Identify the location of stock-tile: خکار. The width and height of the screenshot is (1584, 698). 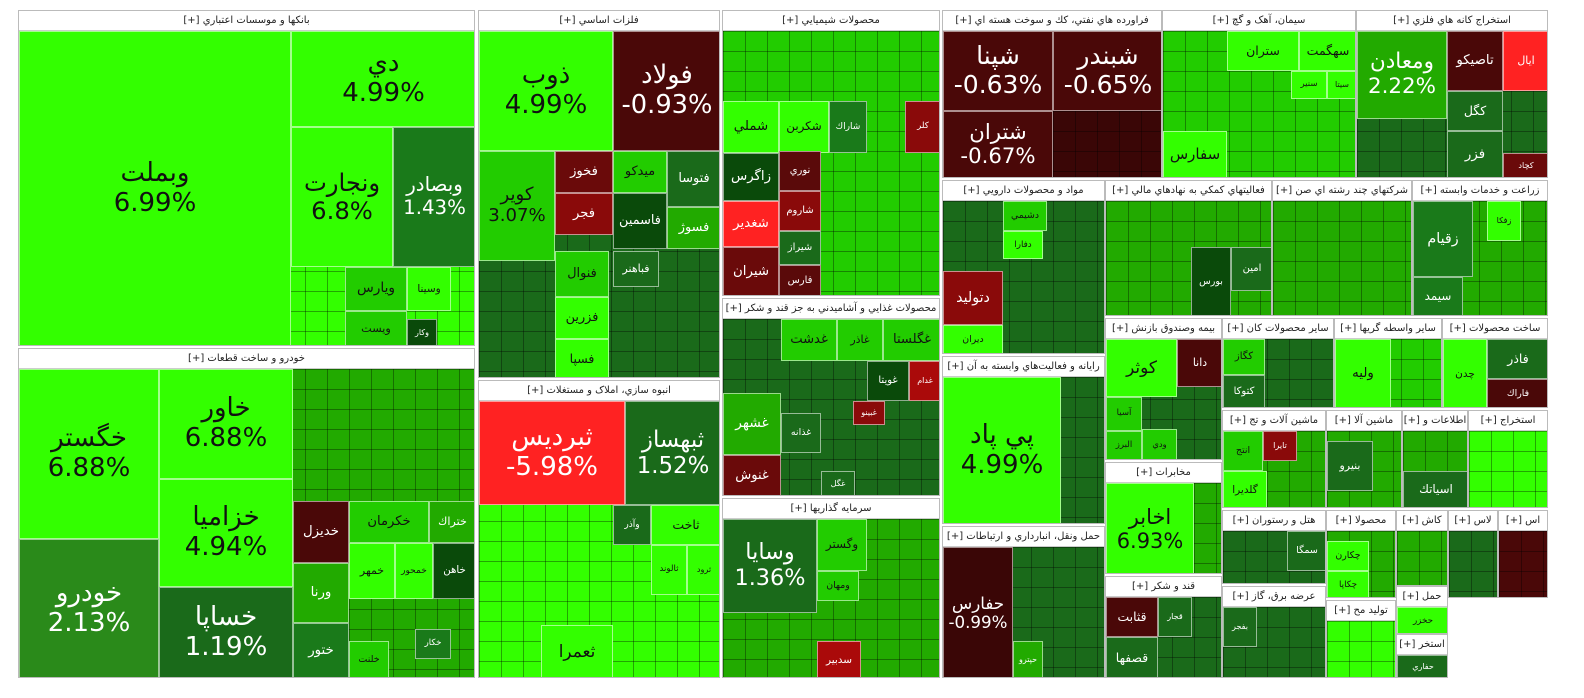
(433, 644).